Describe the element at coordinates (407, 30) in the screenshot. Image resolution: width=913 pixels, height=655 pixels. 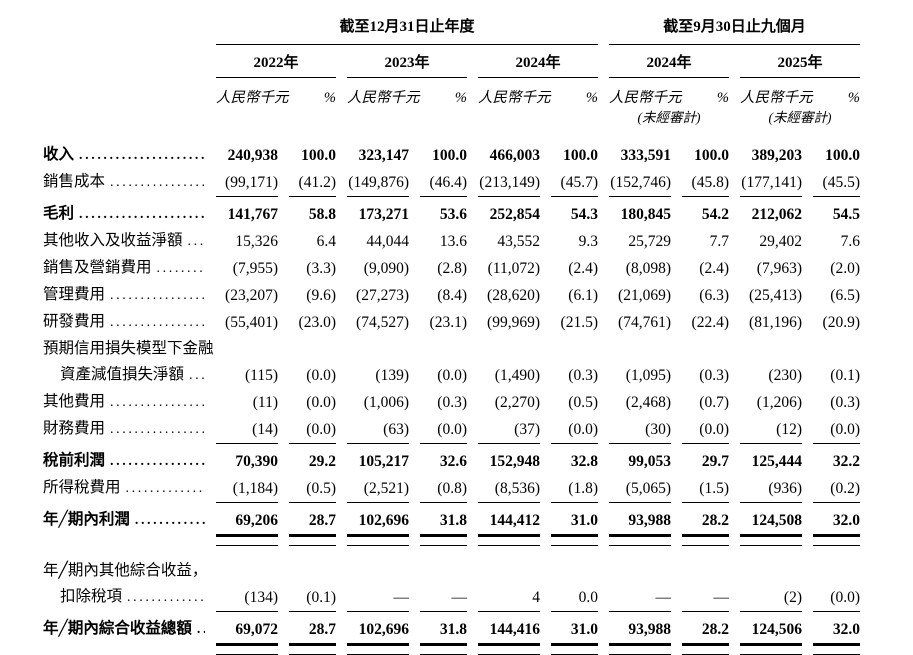
I see `period-group-title-annual: 截至12月31日止年度` at that location.